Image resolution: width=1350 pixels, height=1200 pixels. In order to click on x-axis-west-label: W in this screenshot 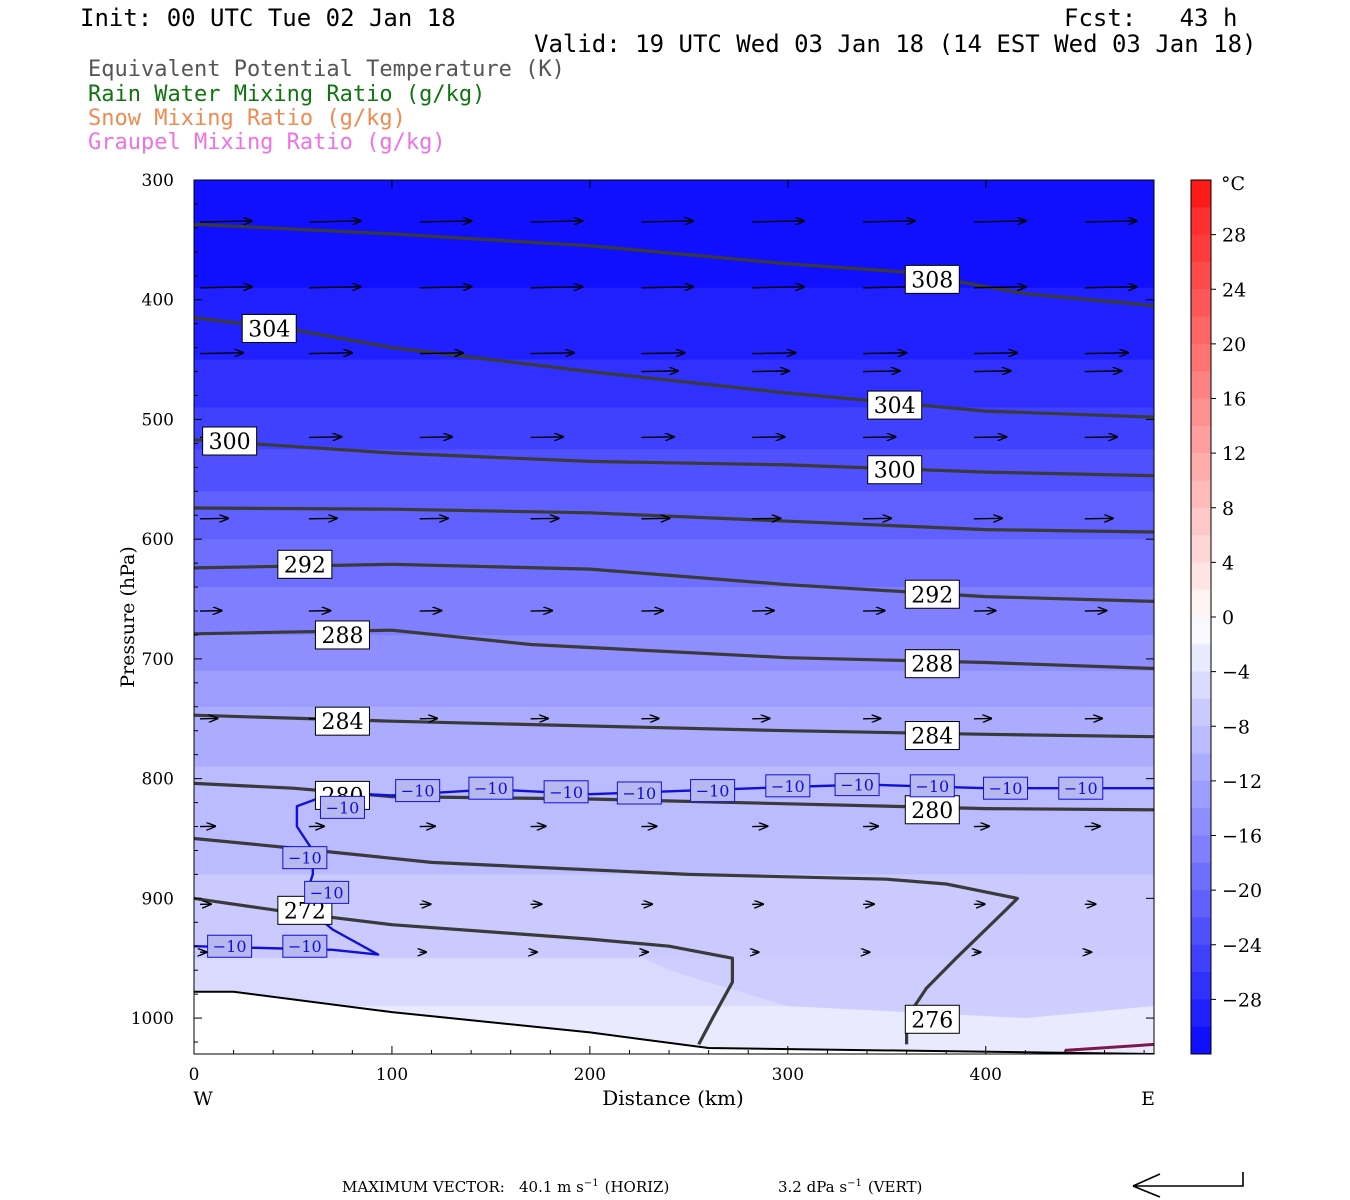, I will do `click(203, 1099)`.